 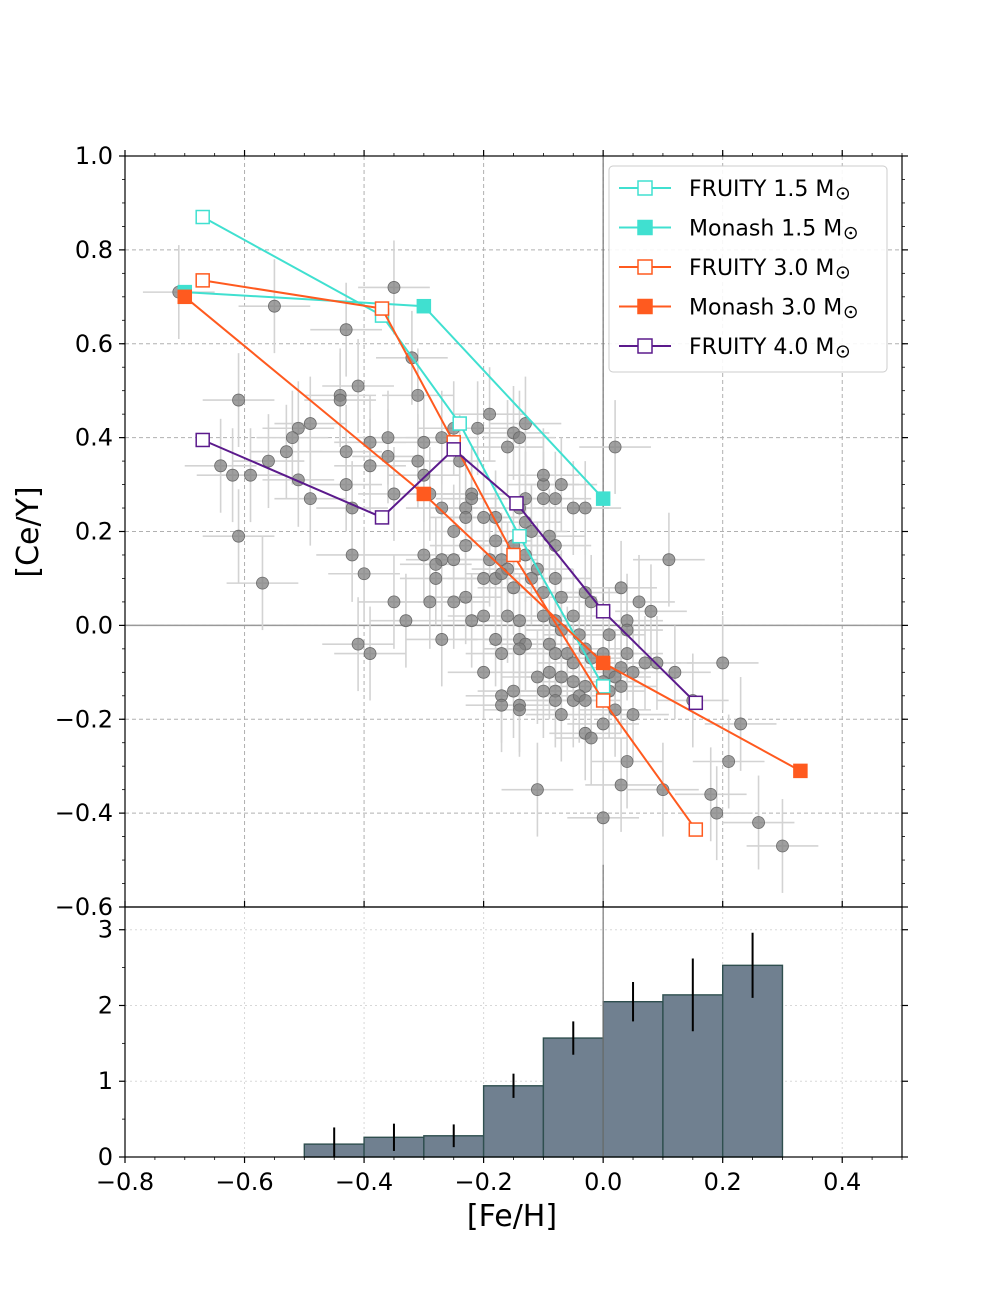 I want to click on series-line, so click(x=449, y=571).